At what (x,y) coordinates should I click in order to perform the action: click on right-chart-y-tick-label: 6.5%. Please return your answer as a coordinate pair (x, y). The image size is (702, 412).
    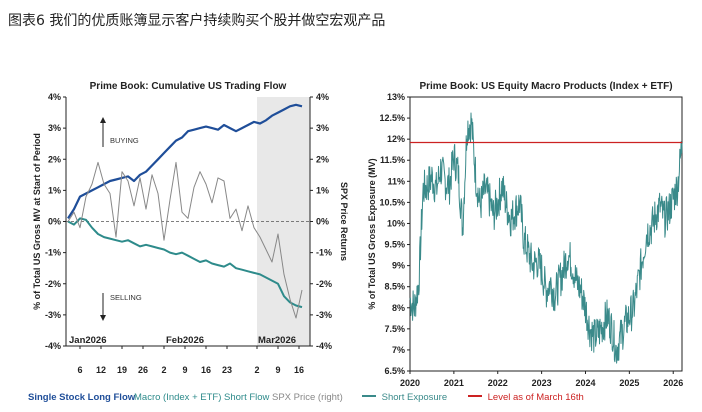
    Looking at the image, I should click on (394, 371).